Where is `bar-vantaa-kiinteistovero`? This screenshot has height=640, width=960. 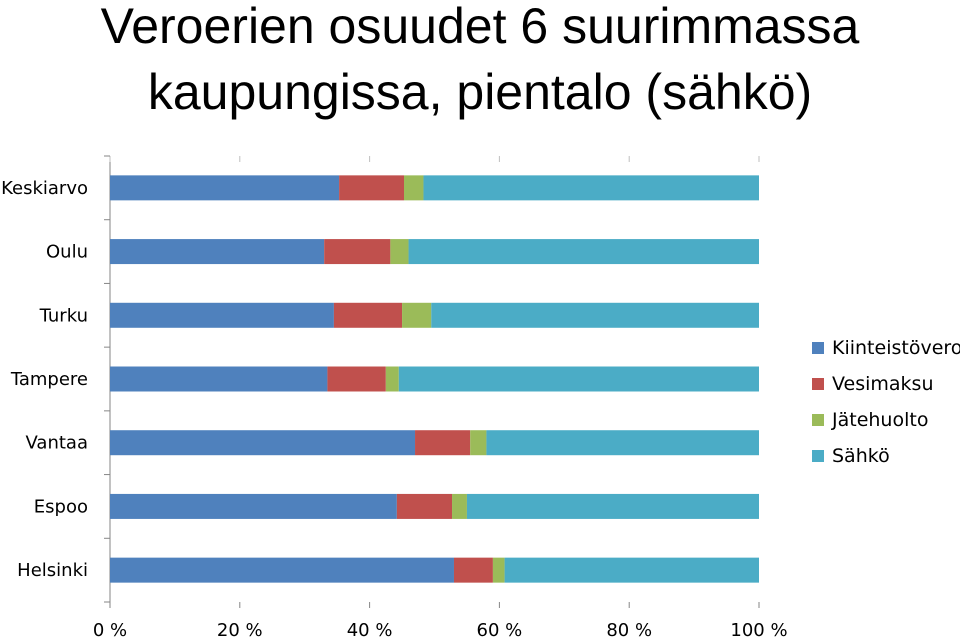
bar-vantaa-kiinteistovero is located at coordinates (263, 443).